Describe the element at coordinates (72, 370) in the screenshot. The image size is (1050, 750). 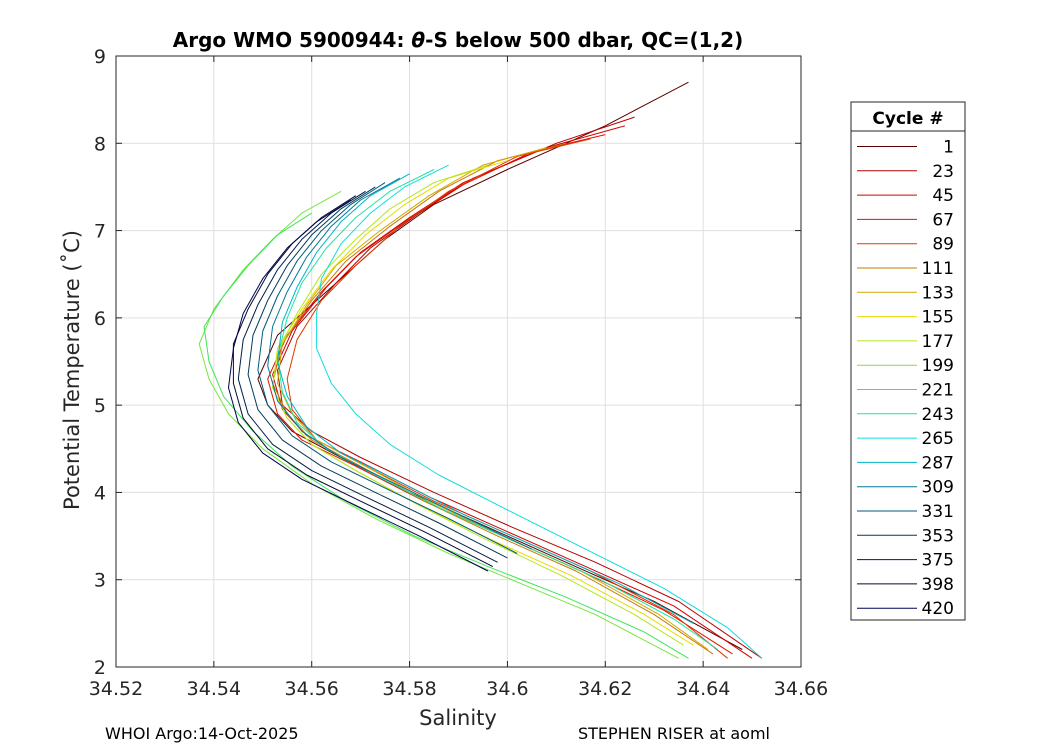
I see `y-axis-label: Potential Temperature (˚C)` at that location.